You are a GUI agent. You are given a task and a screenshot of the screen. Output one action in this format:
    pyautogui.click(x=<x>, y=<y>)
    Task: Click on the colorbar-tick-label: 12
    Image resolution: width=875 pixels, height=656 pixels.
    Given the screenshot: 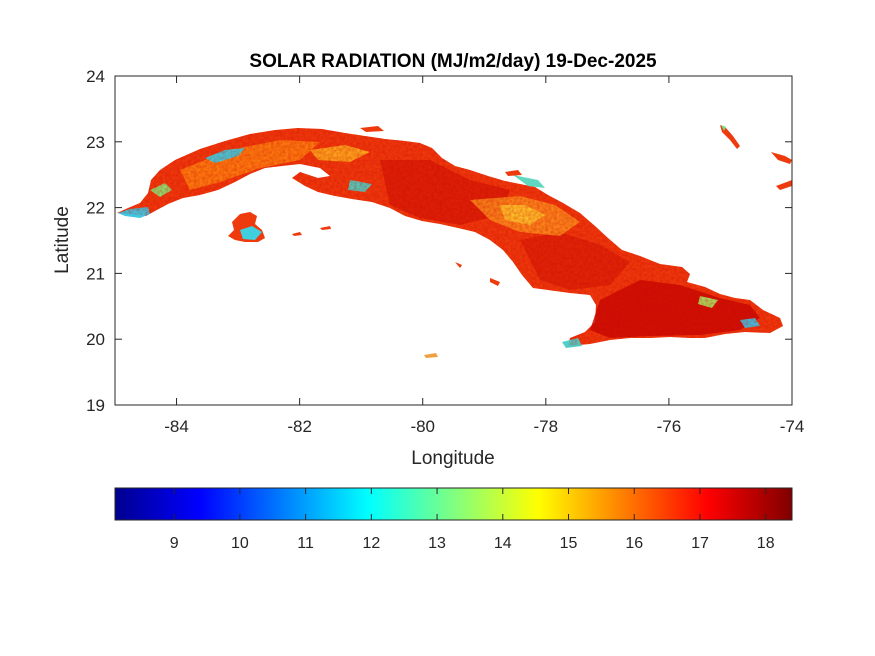 What is the action you would take?
    pyautogui.click(x=371, y=543)
    